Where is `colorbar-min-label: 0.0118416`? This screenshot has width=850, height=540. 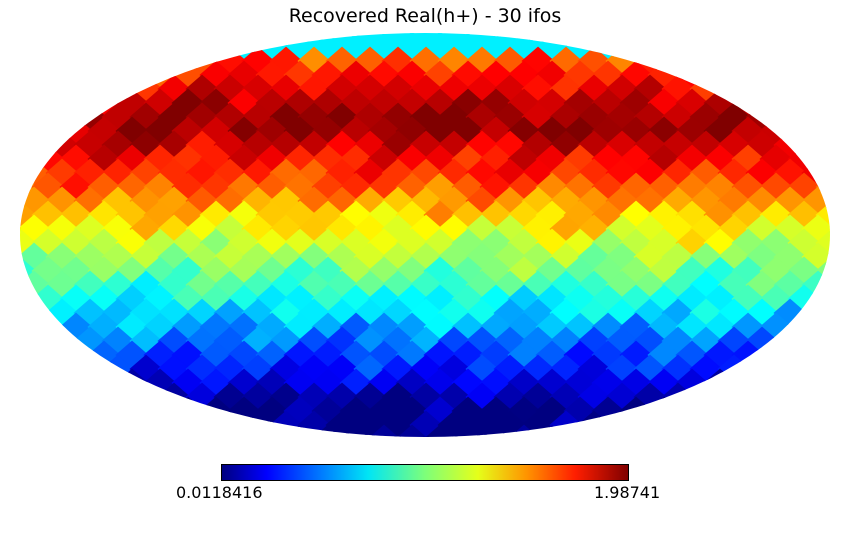
colorbar-min-label: 0.0118416 is located at coordinates (219, 492).